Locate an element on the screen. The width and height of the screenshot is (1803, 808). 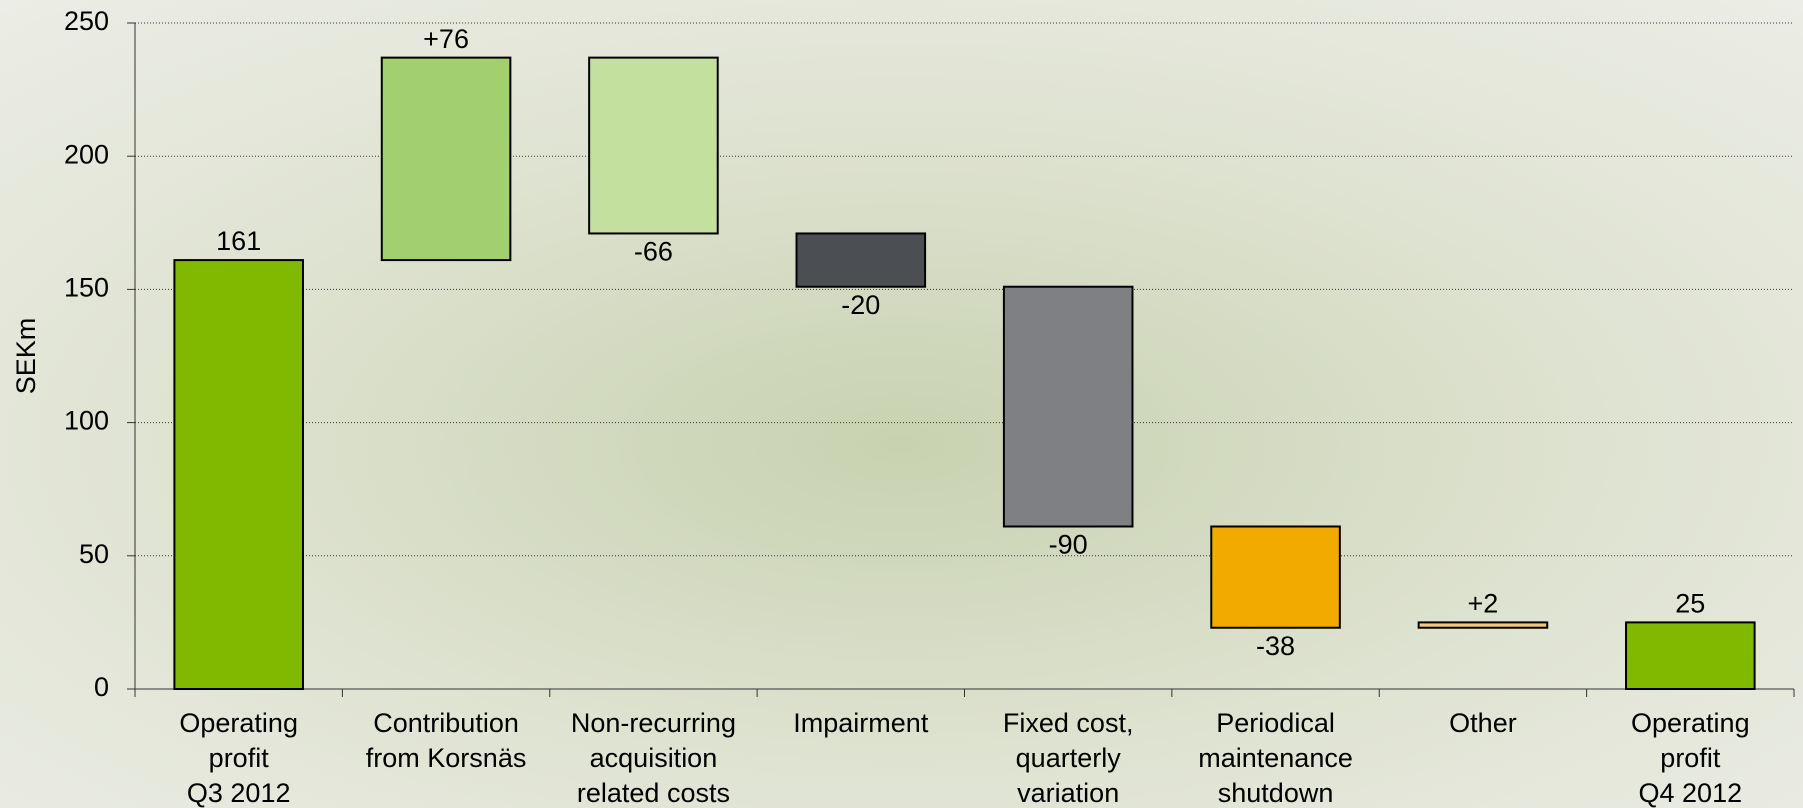
data-label: +2 is located at coordinates (1483, 604).